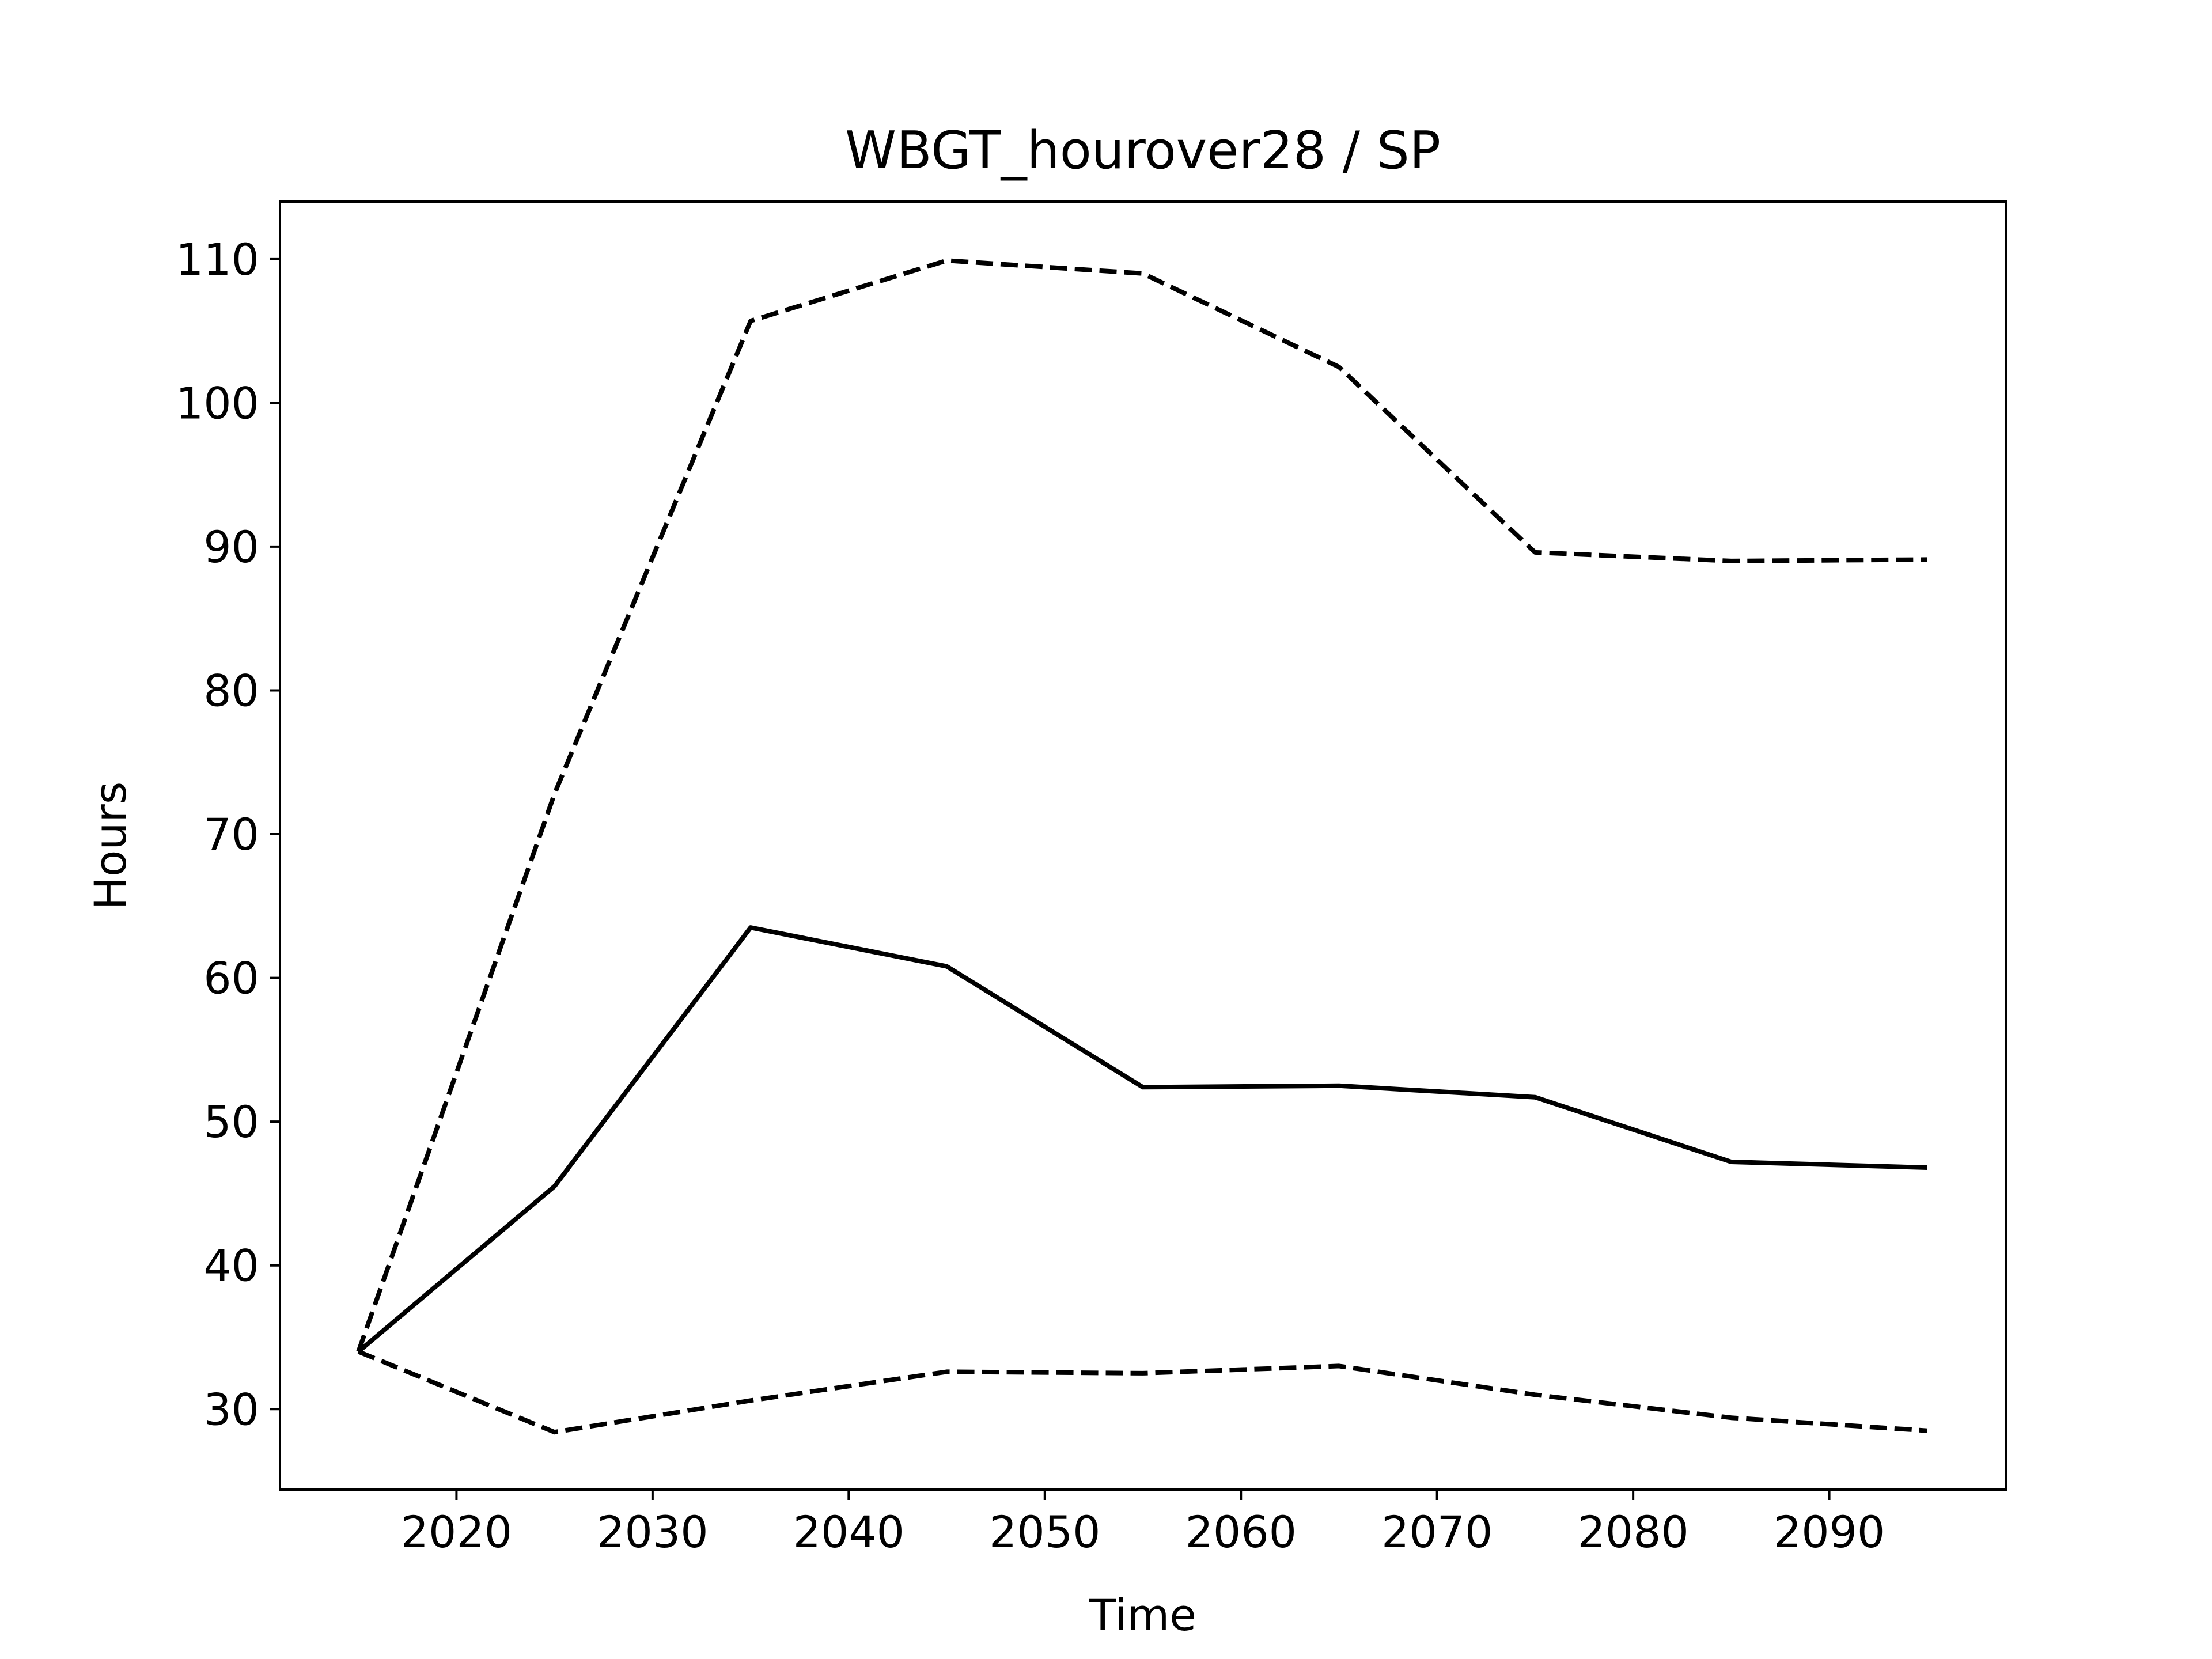 The height and width of the screenshot is (1659, 2212). I want to click on y-tick-label: 50, so click(231, 1121).